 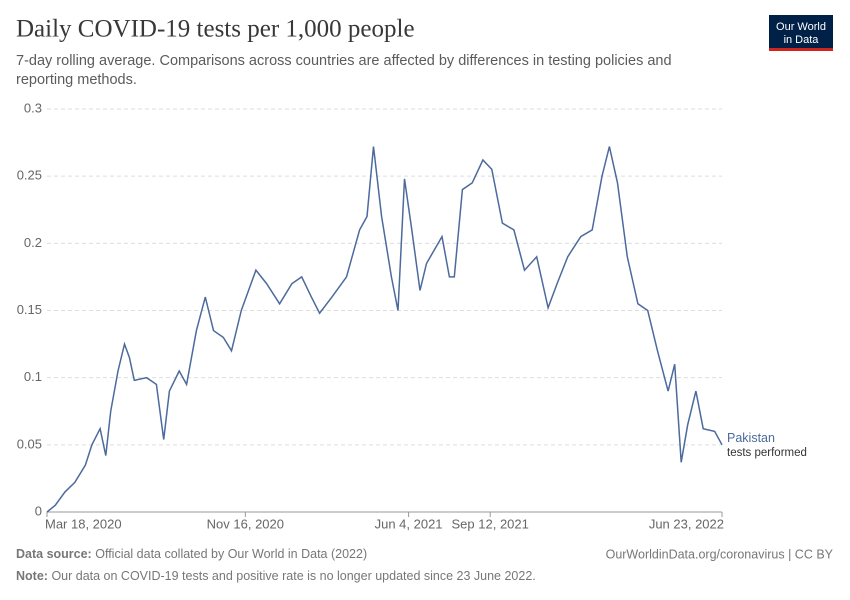 What do you see at coordinates (33, 107) in the screenshot?
I see `y-tick-label: 0.3` at bounding box center [33, 107].